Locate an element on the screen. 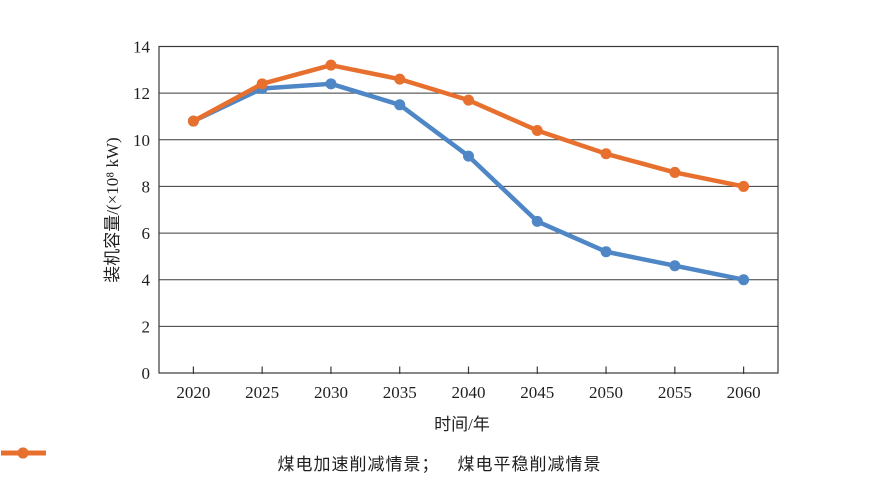 This screenshot has height=501, width=879. legend-item-steady-scenario: 煤电平稳削减情景 is located at coordinates (301, 461).